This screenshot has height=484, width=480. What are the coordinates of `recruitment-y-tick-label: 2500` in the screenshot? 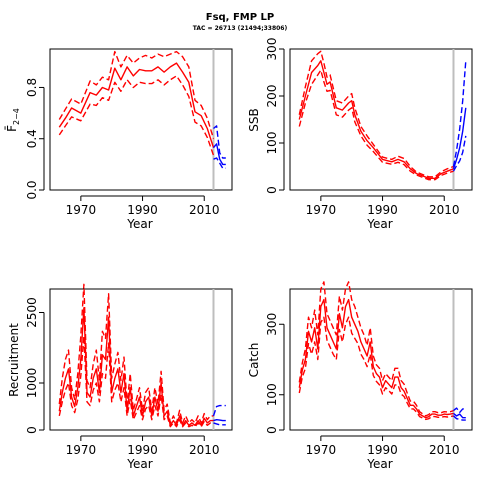 It's located at (32, 312).